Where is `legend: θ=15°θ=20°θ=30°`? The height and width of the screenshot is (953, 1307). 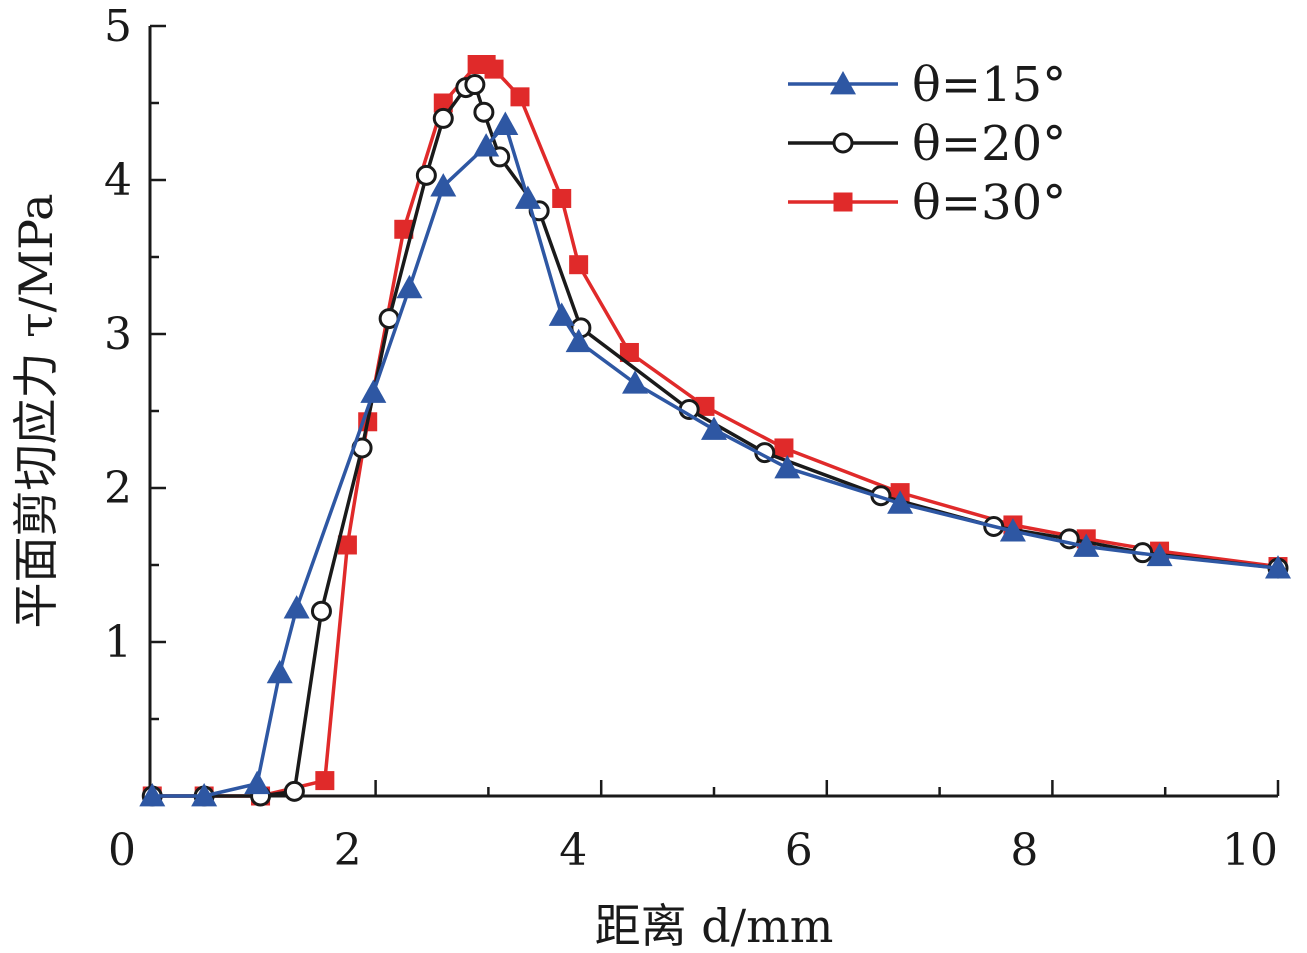 legend: θ=15°θ=20°θ=30° is located at coordinates (927, 144).